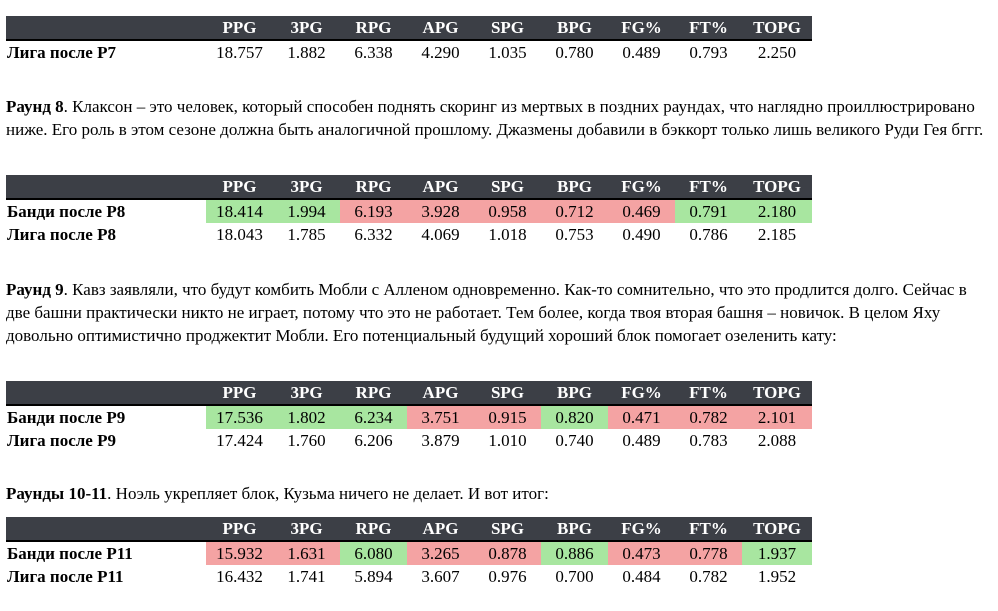 Image resolution: width=998 pixels, height=611 pixels. Describe the element at coordinates (777, 52) in the screenshot. I see `stat-cell: 2.250` at that location.